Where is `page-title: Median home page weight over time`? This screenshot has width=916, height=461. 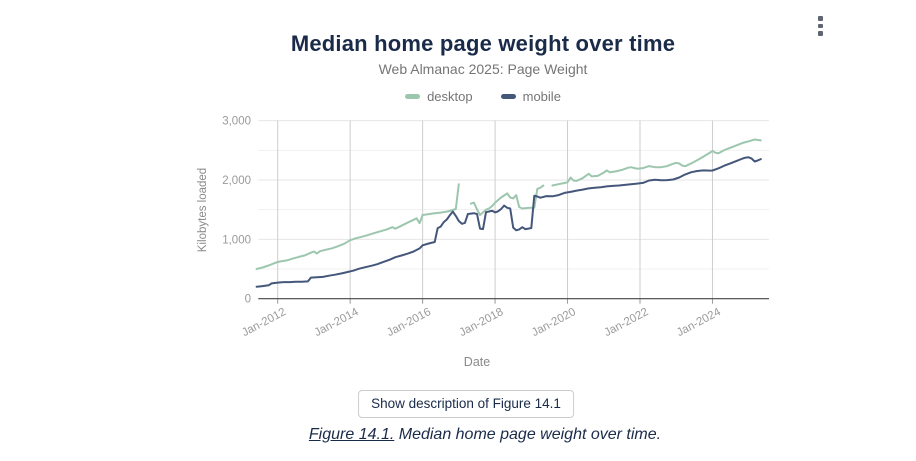
page-title: Median home page weight over time is located at coordinates (483, 43).